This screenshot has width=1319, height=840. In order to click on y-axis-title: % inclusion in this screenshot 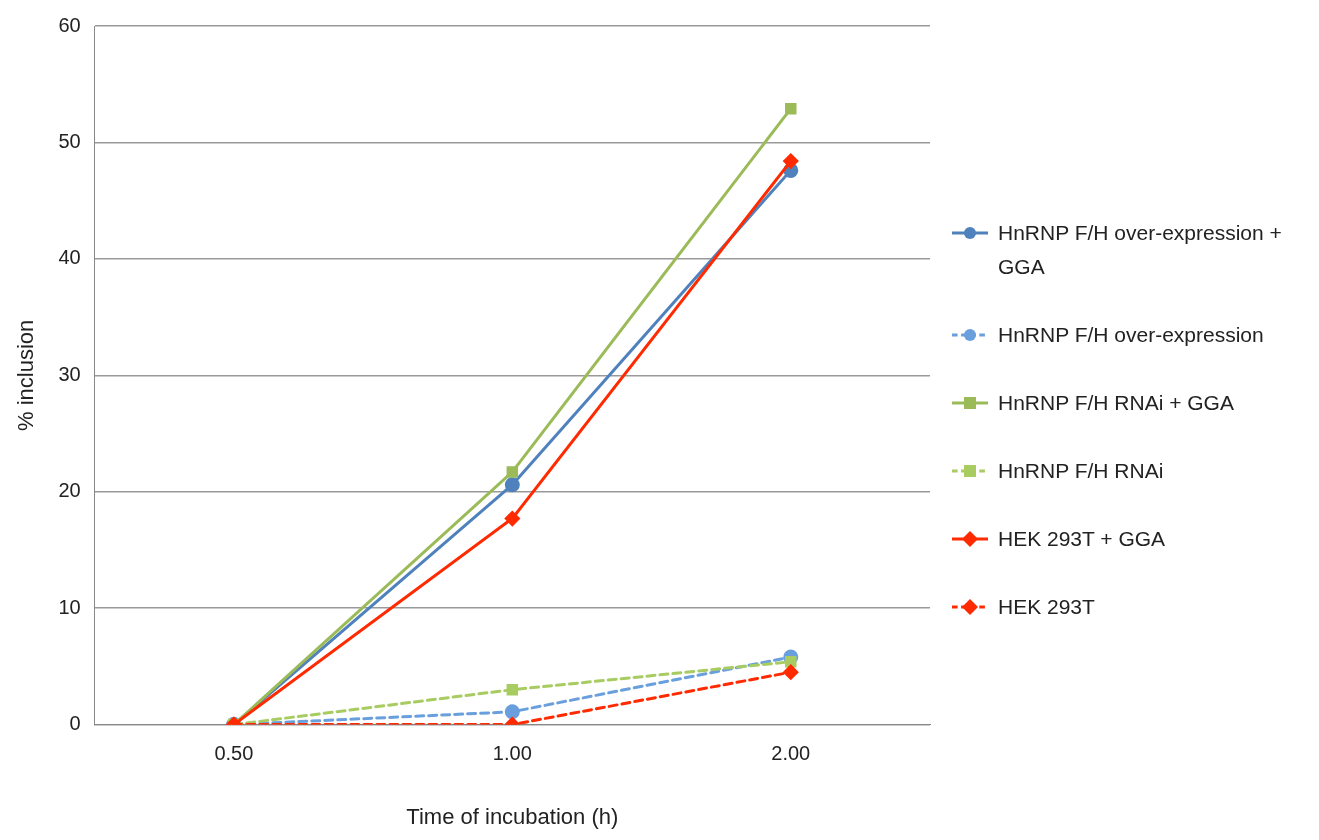, I will do `click(26, 375)`.